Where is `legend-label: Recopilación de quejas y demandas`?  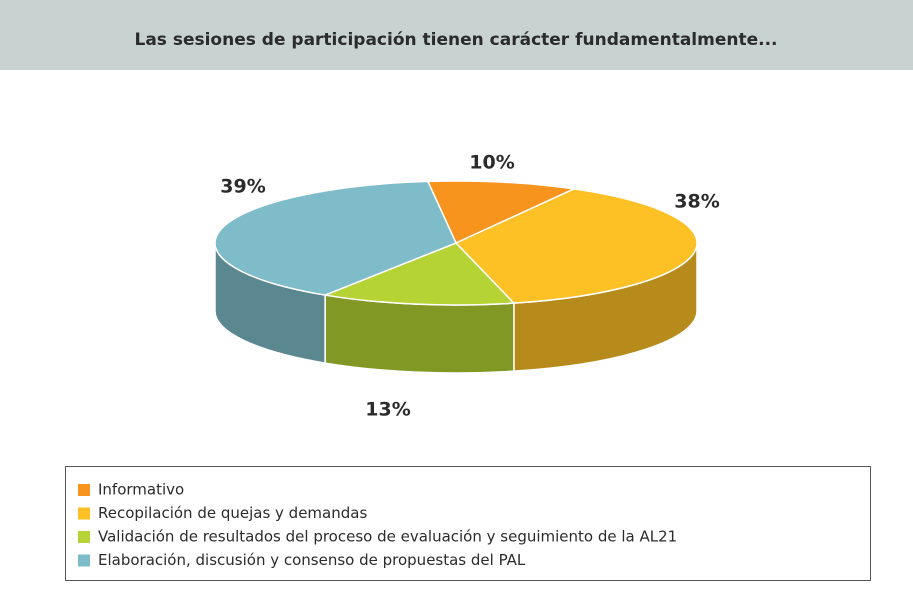
legend-label: Recopilación de quejas y demandas is located at coordinates (232, 513).